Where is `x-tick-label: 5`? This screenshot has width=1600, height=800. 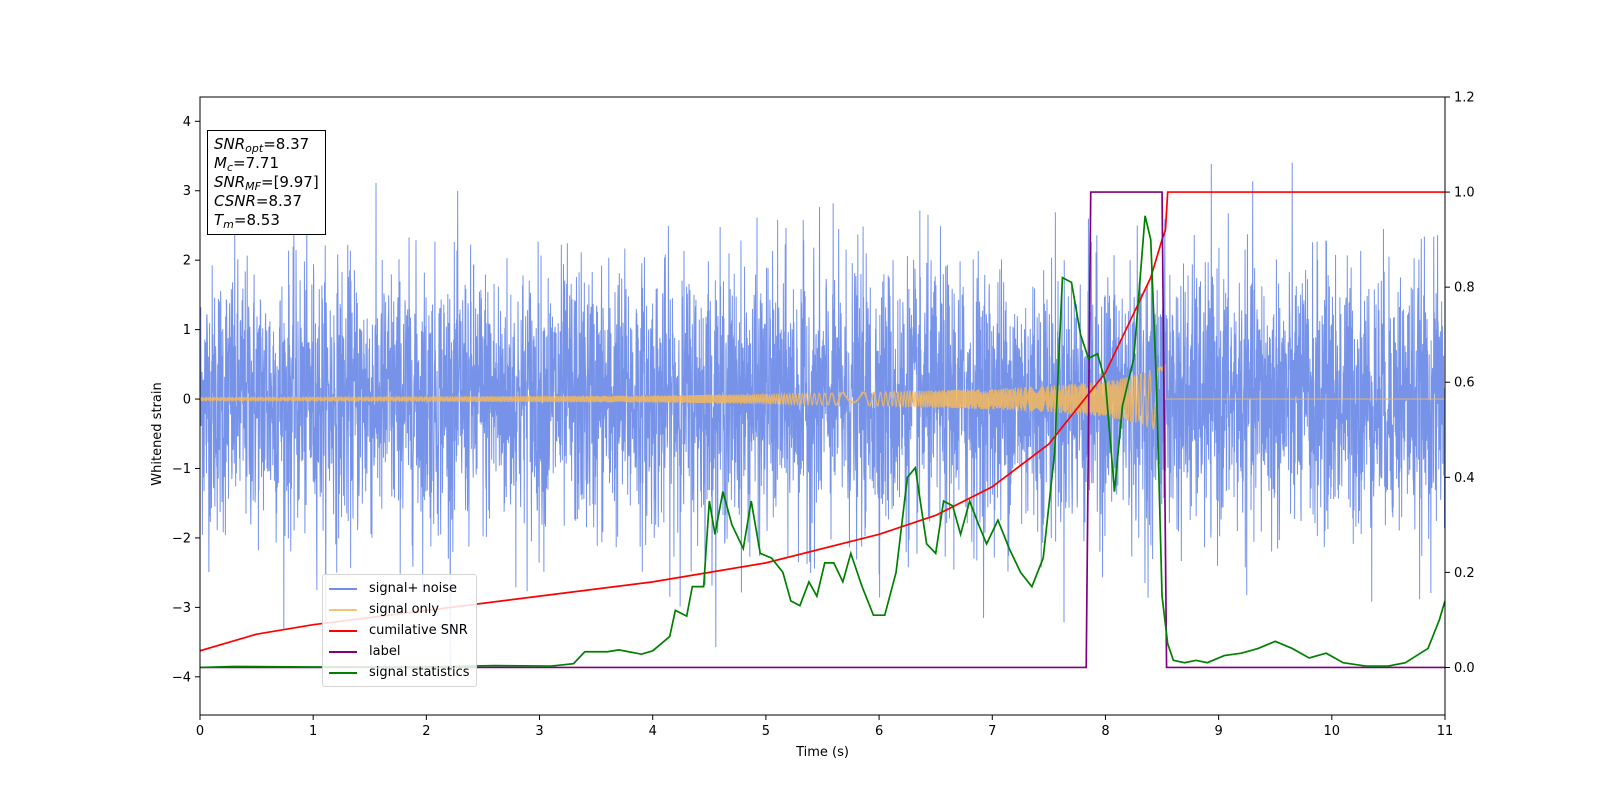 x-tick-label: 5 is located at coordinates (766, 731).